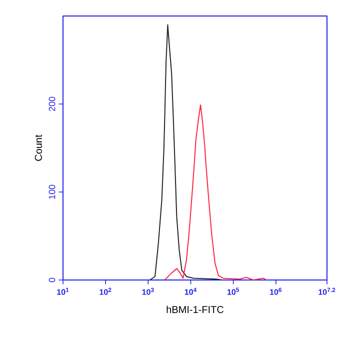 Image resolution: width=347 pixels, height=348 pixels. Describe the element at coordinates (52, 104) in the screenshot. I see `y-tick-label: 200` at that location.